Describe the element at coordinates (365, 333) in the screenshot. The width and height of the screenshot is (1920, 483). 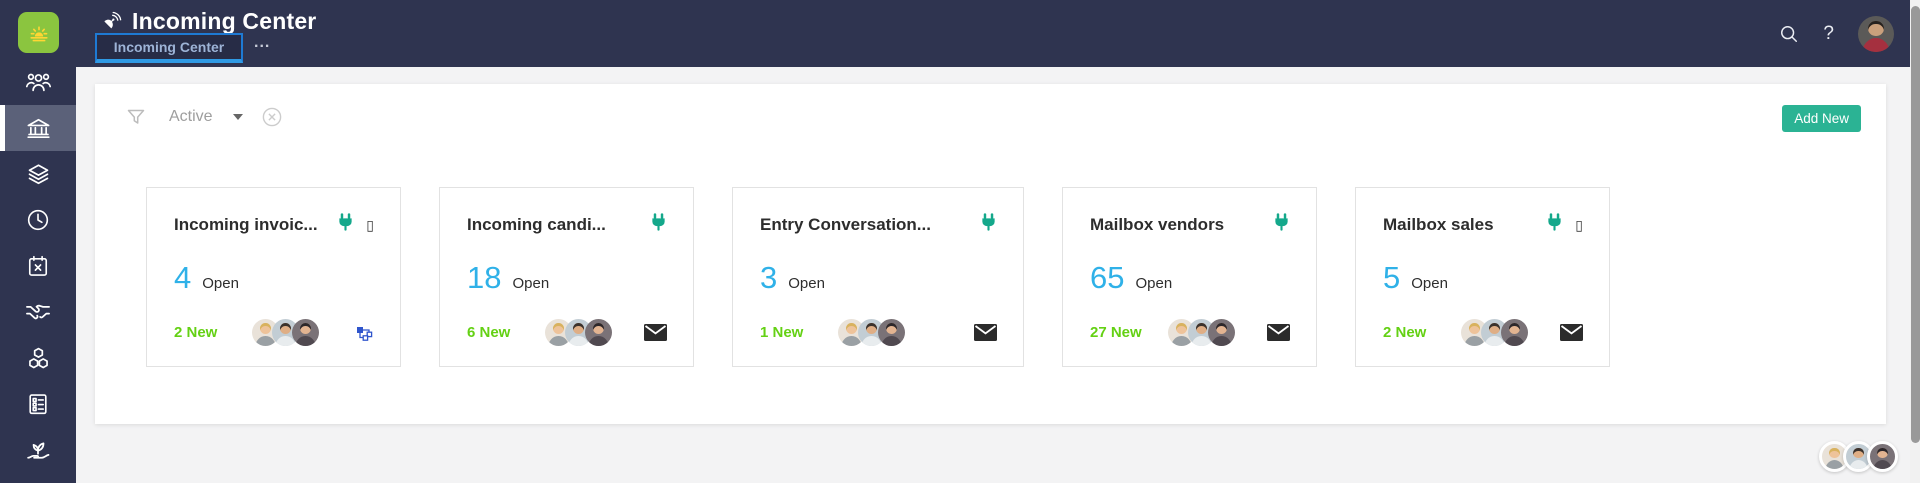
I see `flow-icon` at that location.